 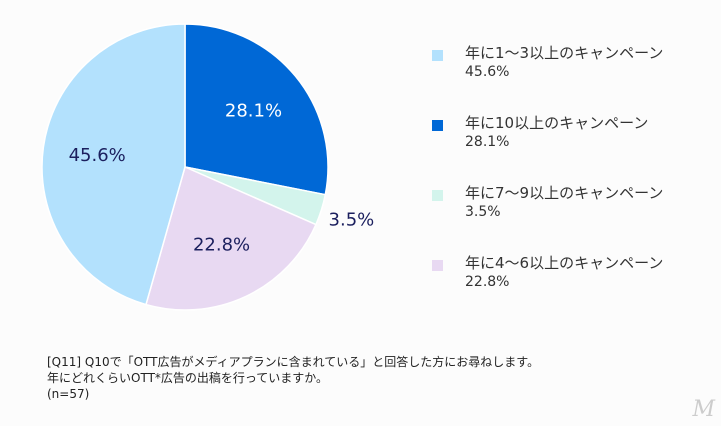 What do you see at coordinates (564, 53) in the screenshot?
I see `legend-label: 年に1〜3以上のキャンペーン` at bounding box center [564, 53].